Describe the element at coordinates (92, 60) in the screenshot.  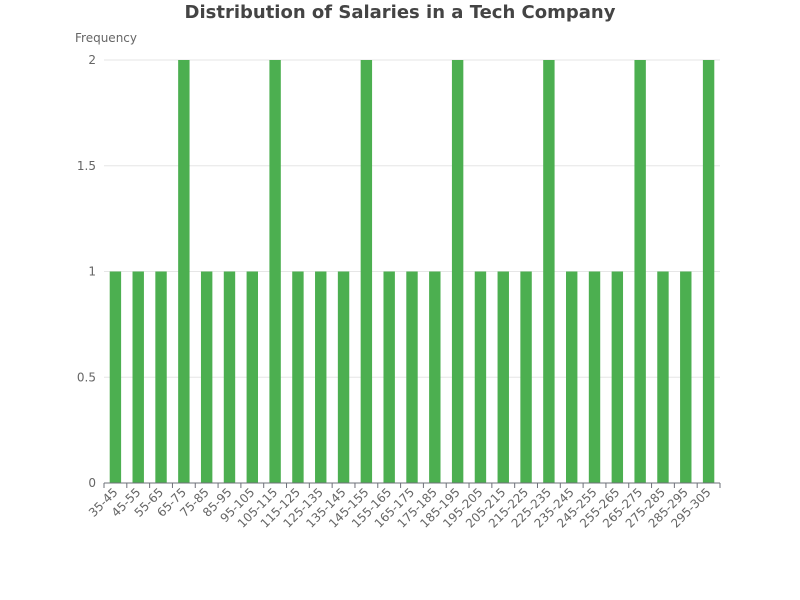
I see `y-tick-label: 2` at that location.